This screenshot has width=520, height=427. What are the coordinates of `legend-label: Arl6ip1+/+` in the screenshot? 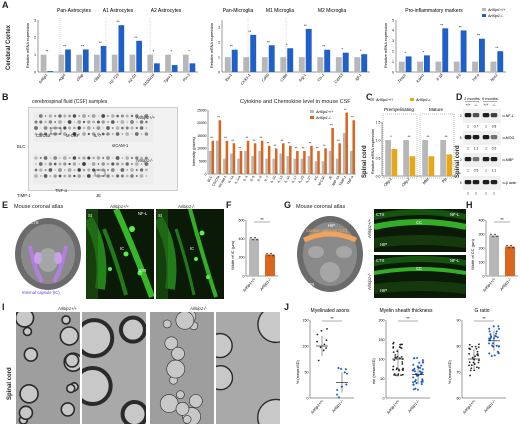 It's located at (324, 112).